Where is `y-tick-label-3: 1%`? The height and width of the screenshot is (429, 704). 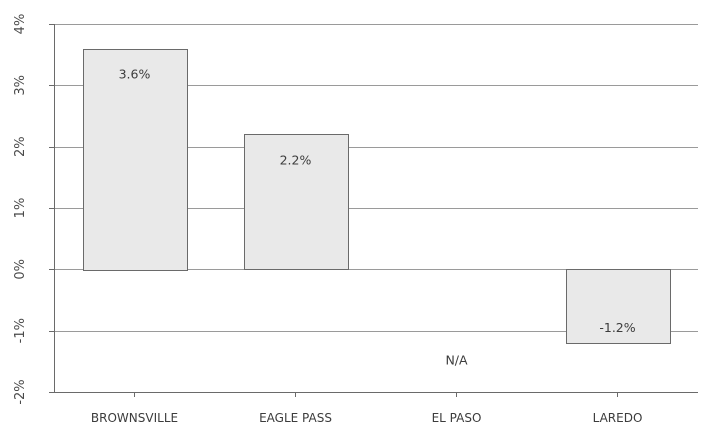 y-tick-label-3: 1% is located at coordinates (20, 208).